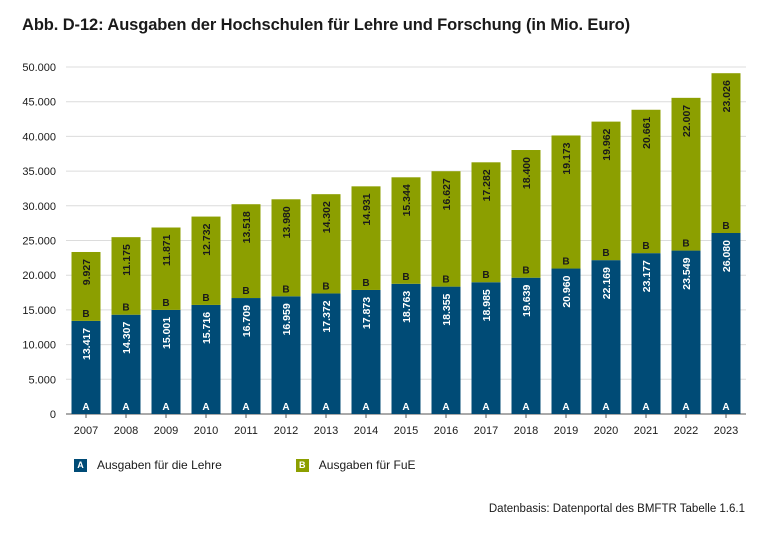  Describe the element at coordinates (326, 431) in the screenshot. I see `x-tick-label: 2013` at that location.